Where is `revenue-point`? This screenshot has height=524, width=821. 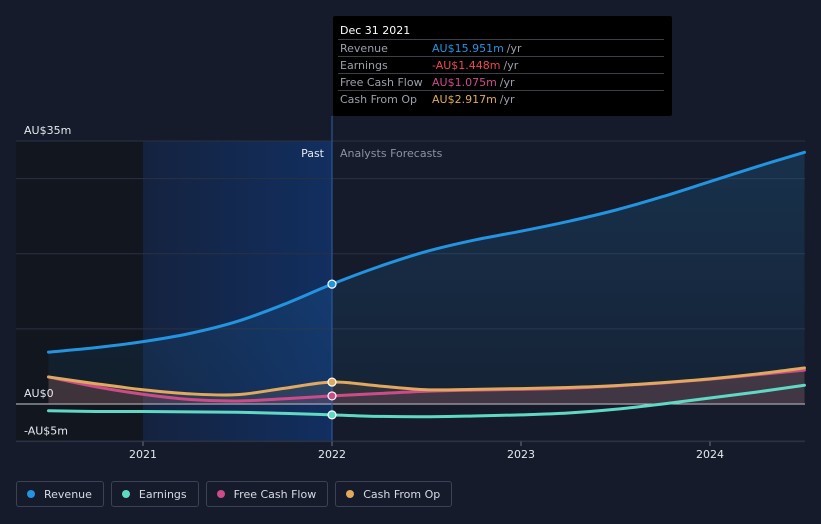 revenue-point is located at coordinates (332, 284).